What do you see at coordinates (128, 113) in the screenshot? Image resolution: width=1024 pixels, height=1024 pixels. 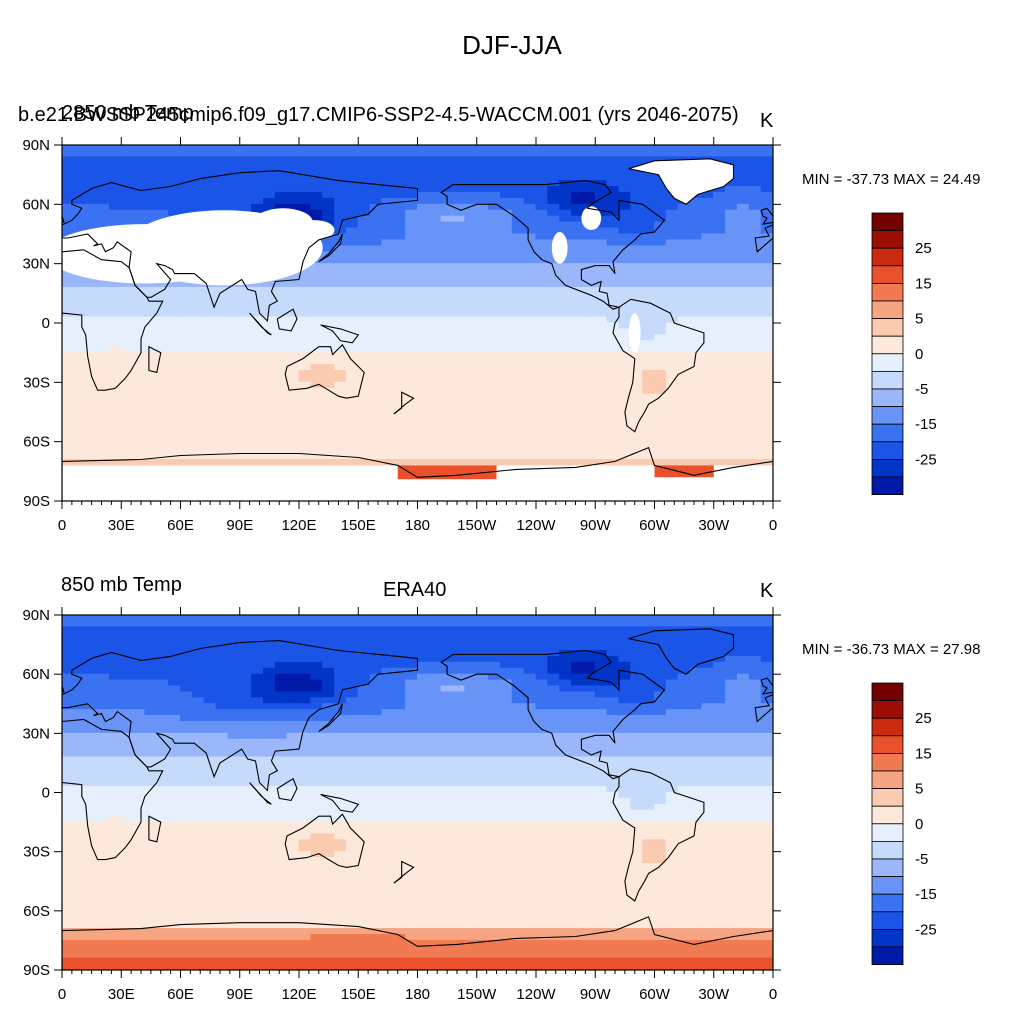 I see `panel-top-left-title: 2850 mb Temp` at bounding box center [128, 113].